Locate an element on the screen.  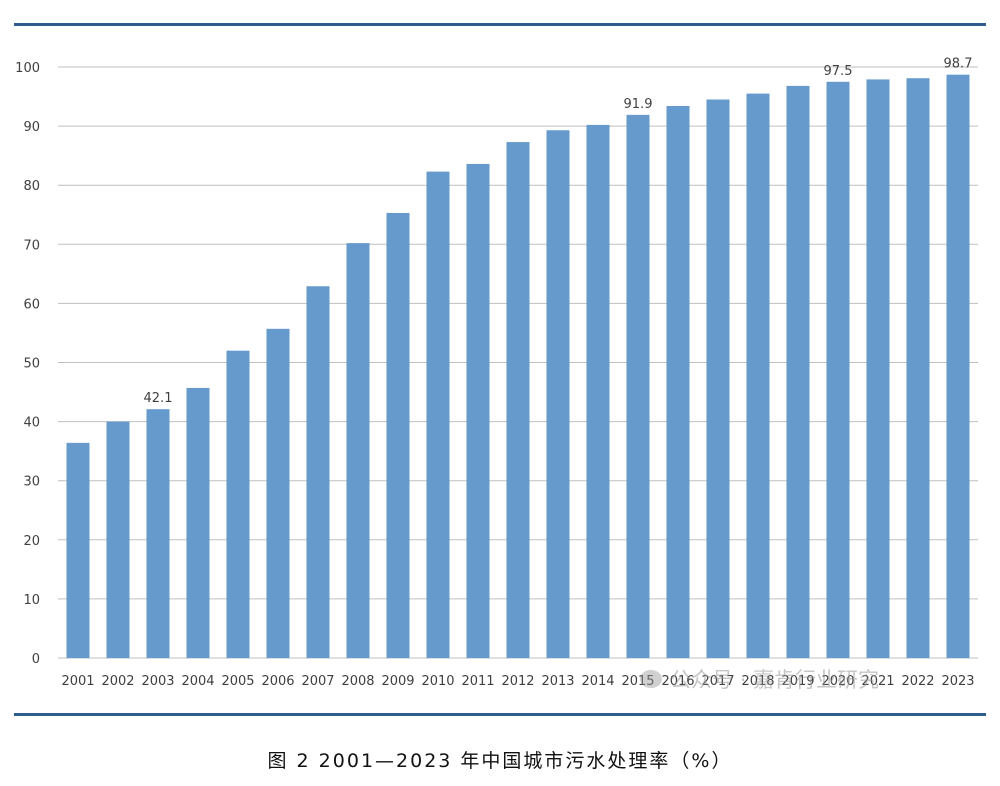
bar-2020 is located at coordinates (838, 369).